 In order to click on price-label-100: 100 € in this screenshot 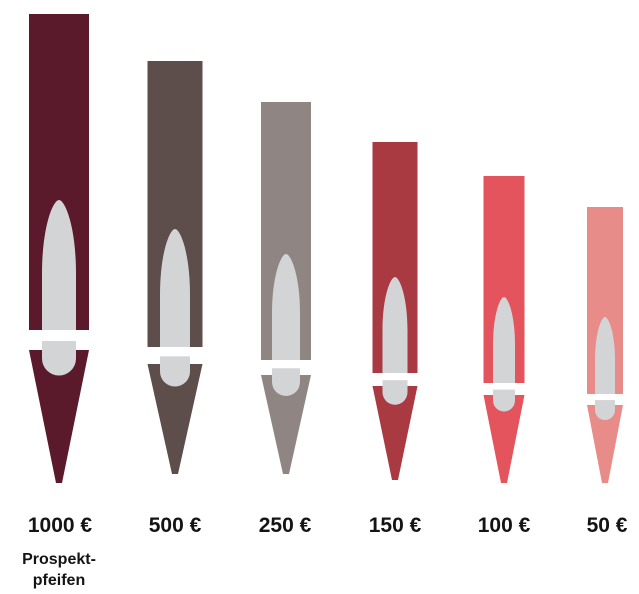, I will do `click(504, 525)`.